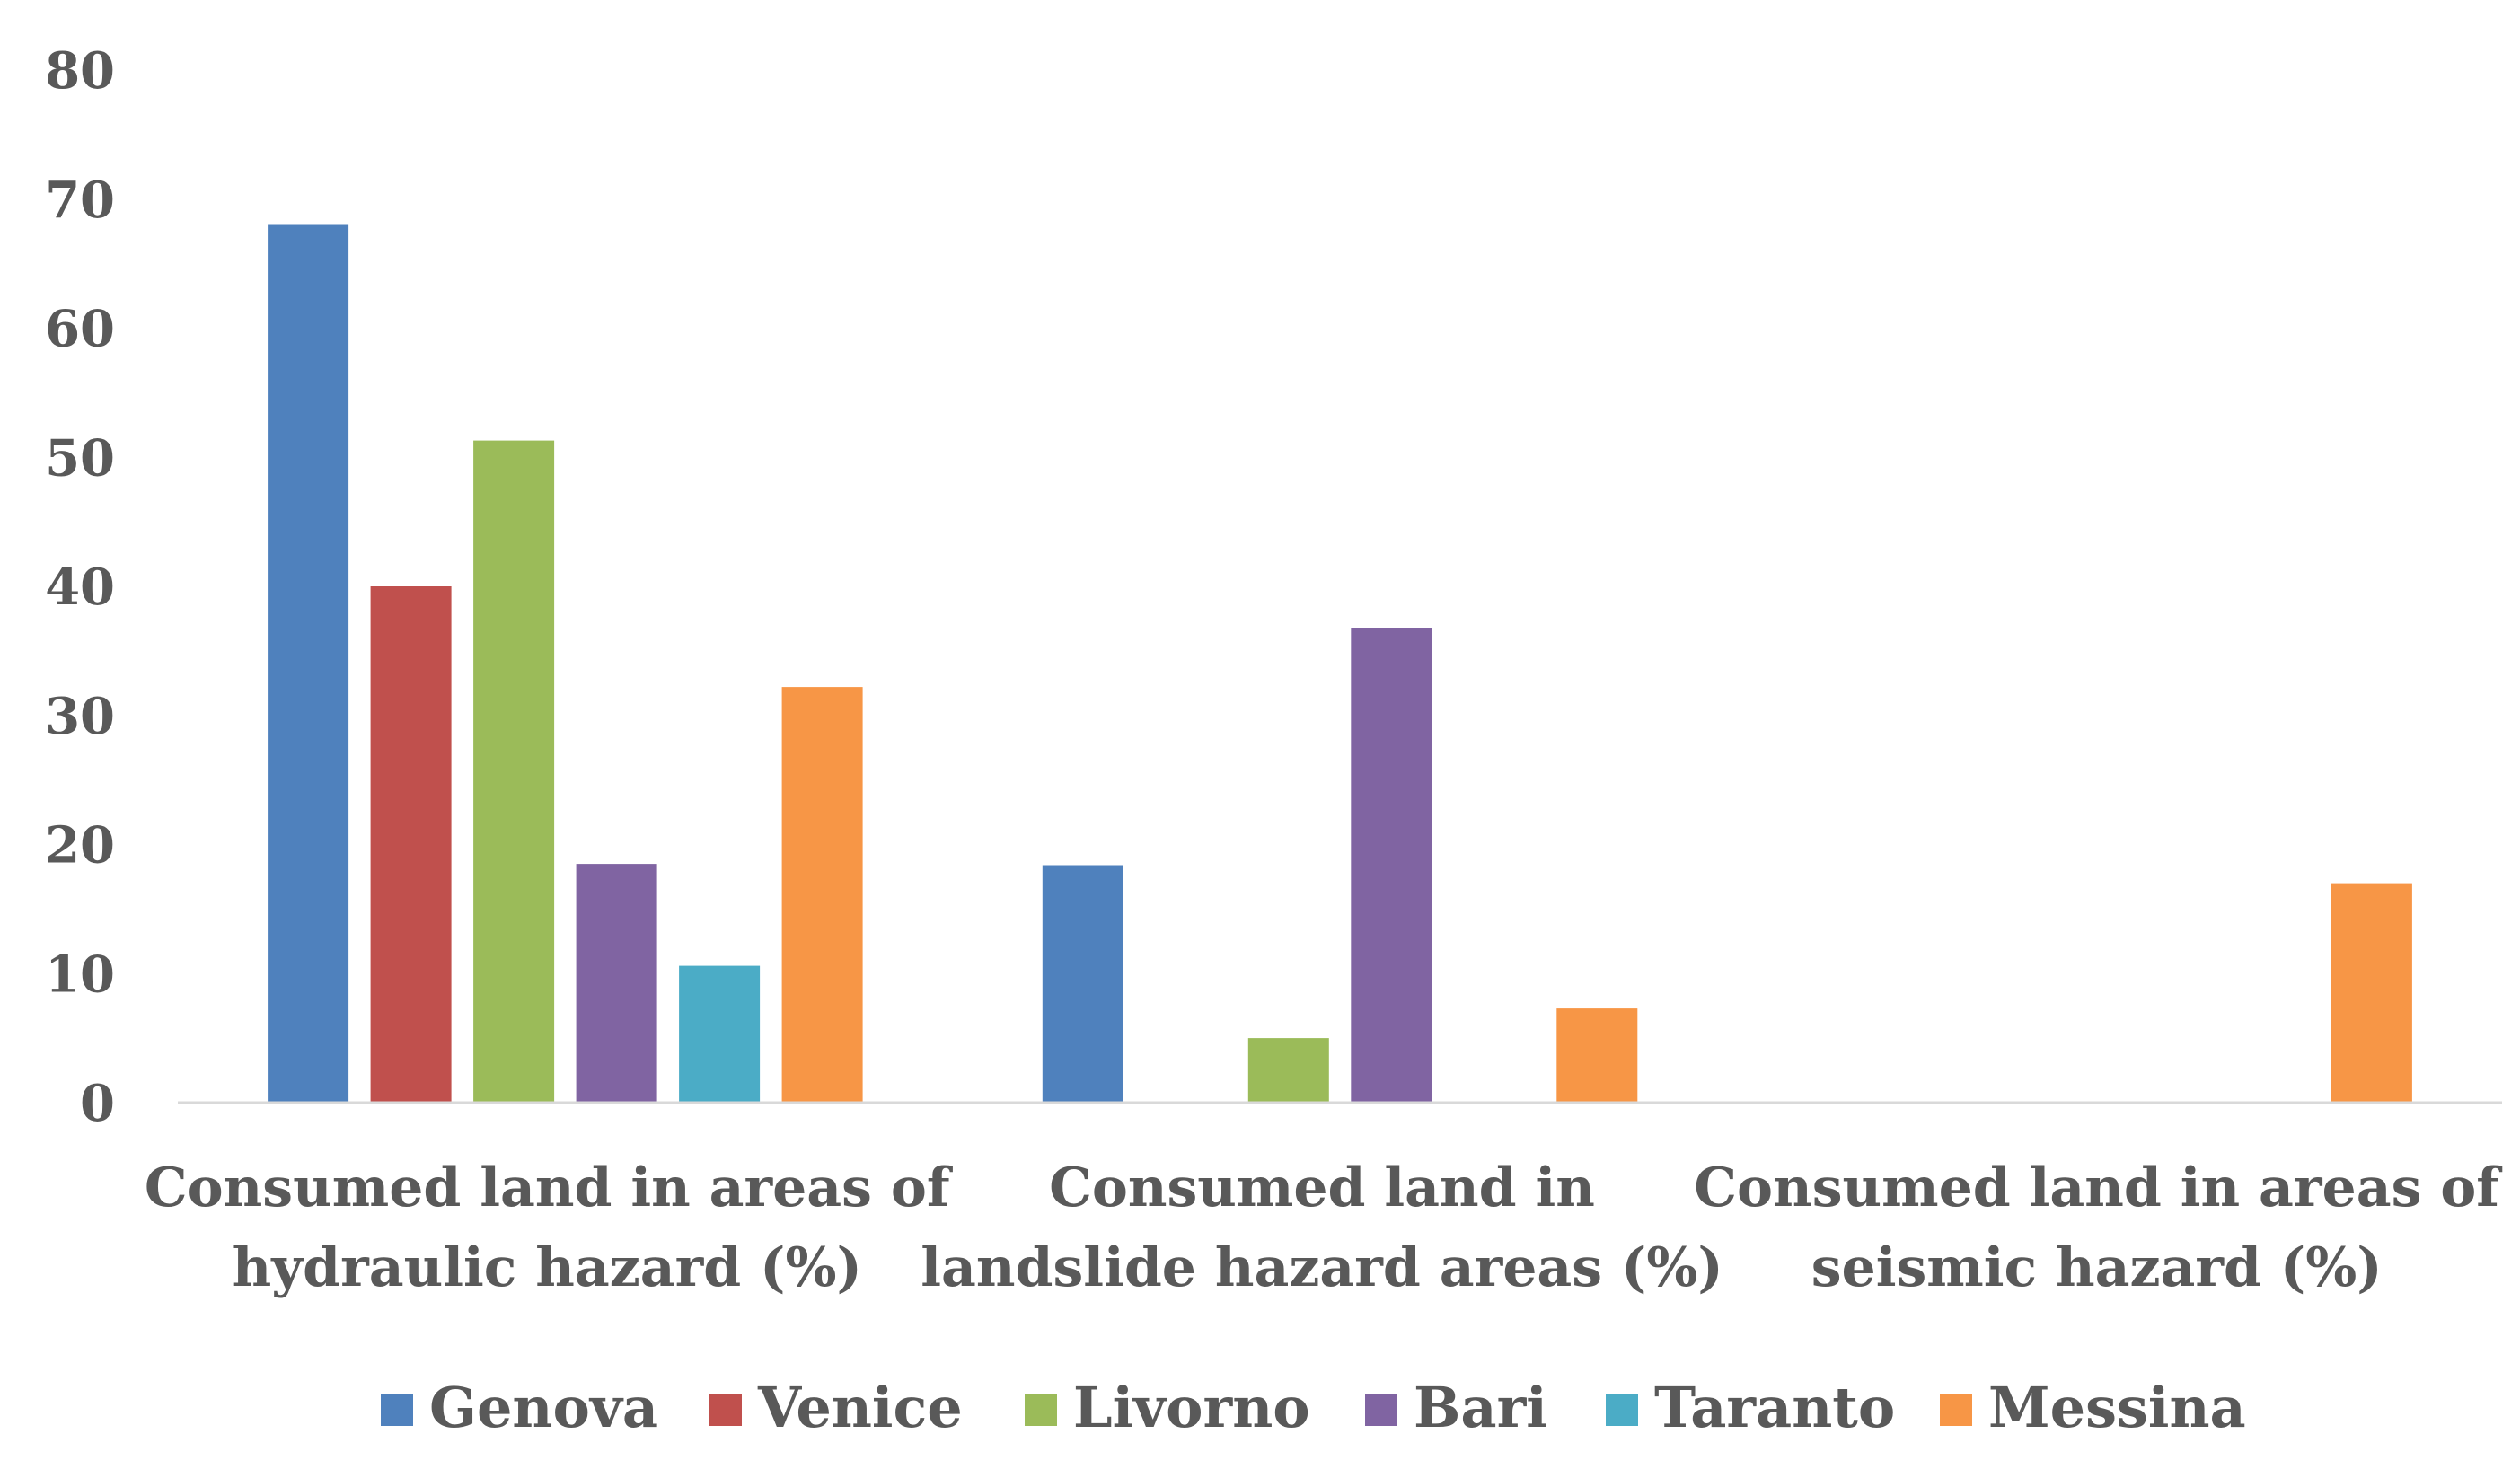 The image size is (2520, 1469). What do you see at coordinates (1191, 1408) in the screenshot?
I see `legend-label: Livorno` at bounding box center [1191, 1408].